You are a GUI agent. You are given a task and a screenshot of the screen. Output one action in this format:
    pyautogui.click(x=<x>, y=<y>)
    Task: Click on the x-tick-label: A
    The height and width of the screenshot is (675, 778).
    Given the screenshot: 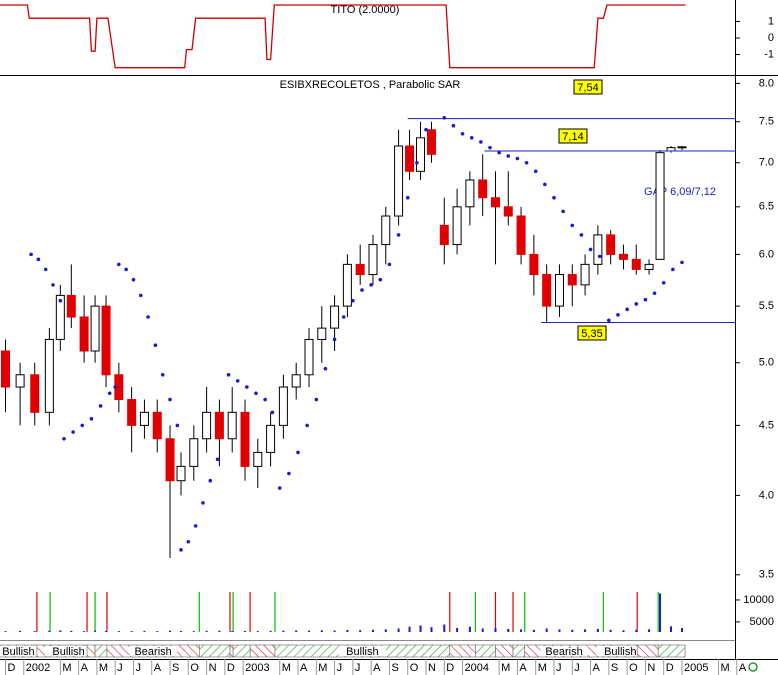 What is the action you would take?
    pyautogui.click(x=523, y=668)
    